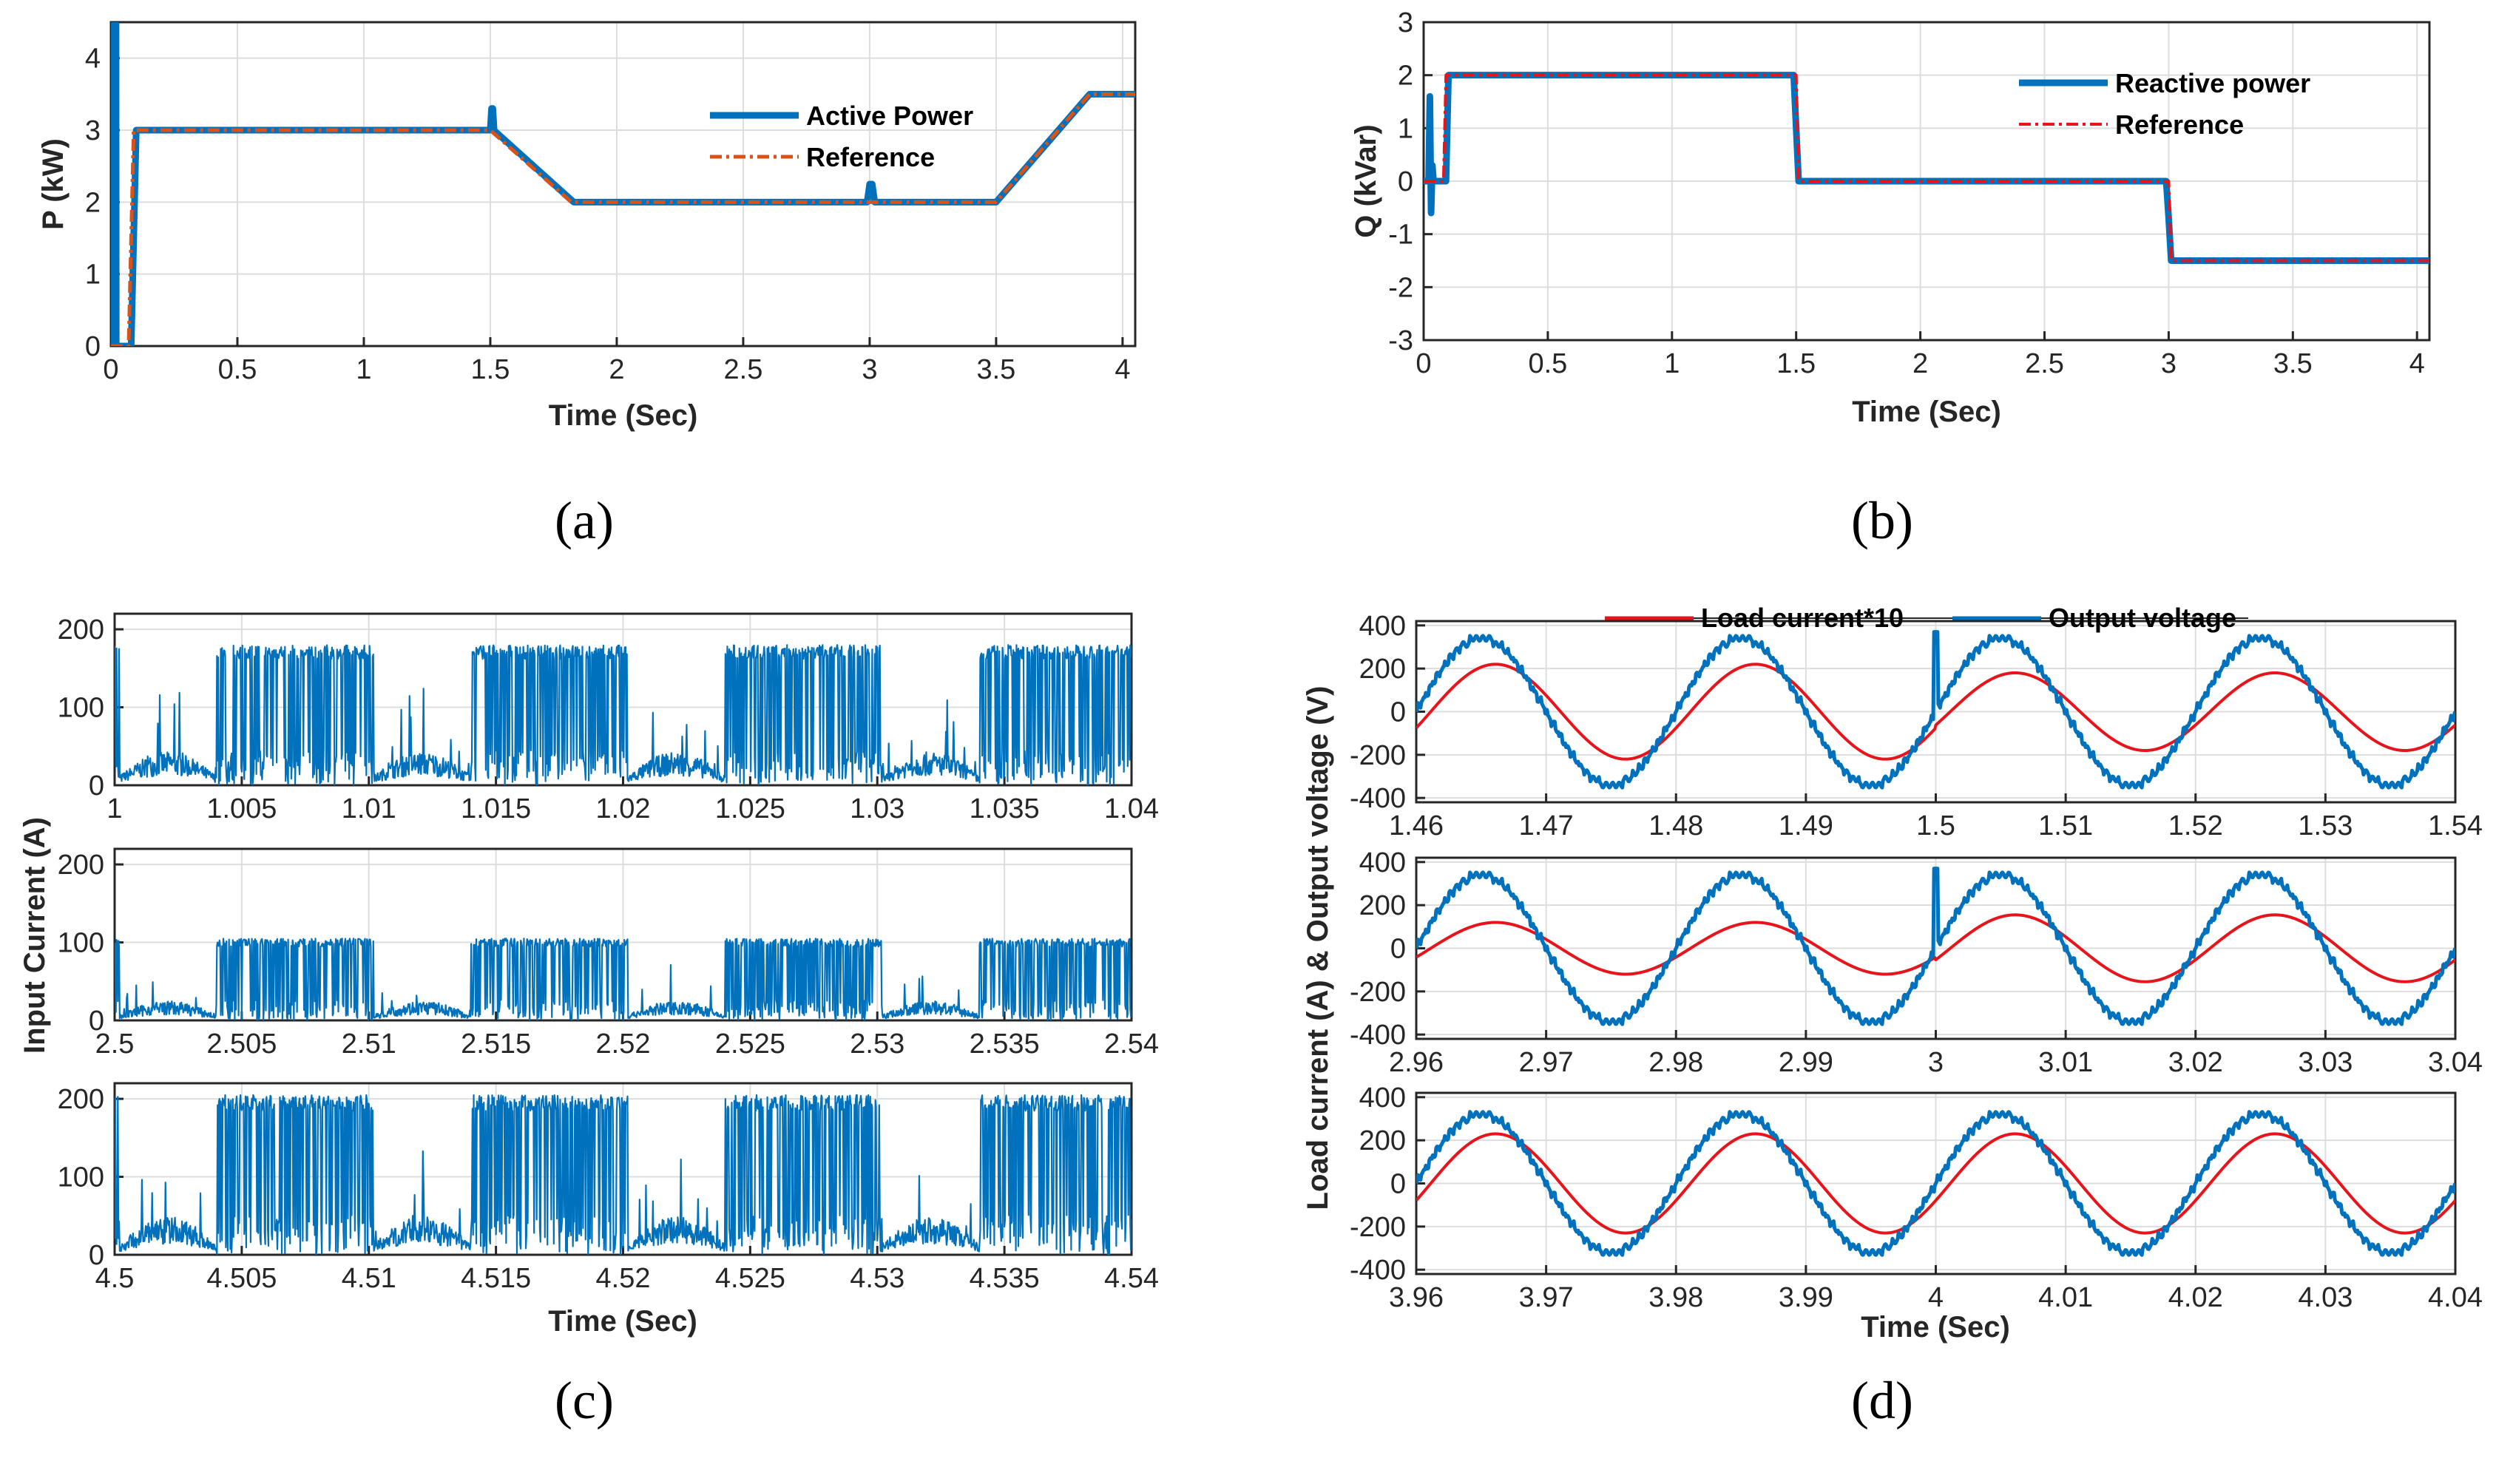 The width and height of the screenshot is (2496, 1484). I want to click on c0-xtick-label: 1.01, so click(369, 808).